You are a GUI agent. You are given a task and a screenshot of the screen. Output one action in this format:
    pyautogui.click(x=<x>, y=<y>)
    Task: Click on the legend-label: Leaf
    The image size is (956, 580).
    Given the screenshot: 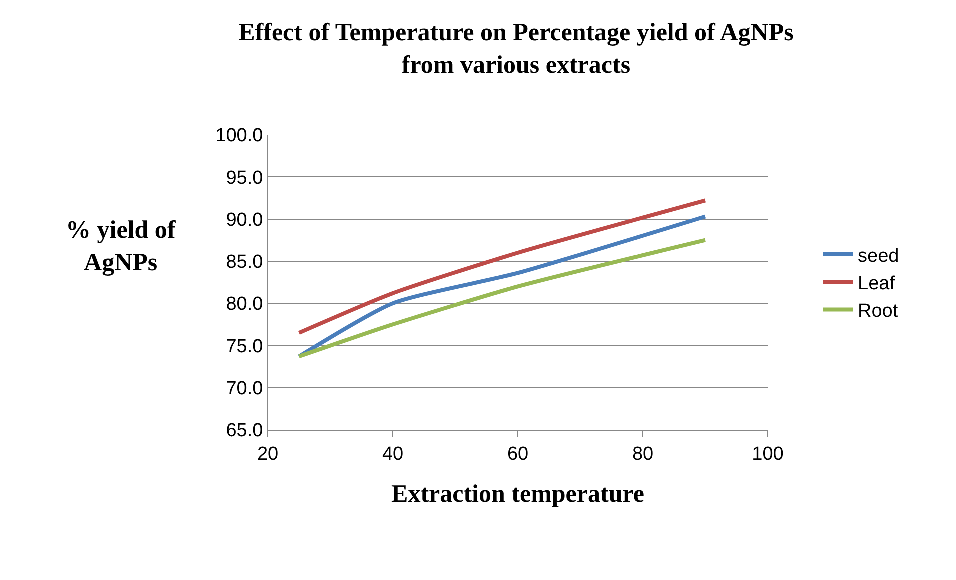 What is the action you would take?
    pyautogui.click(x=877, y=283)
    